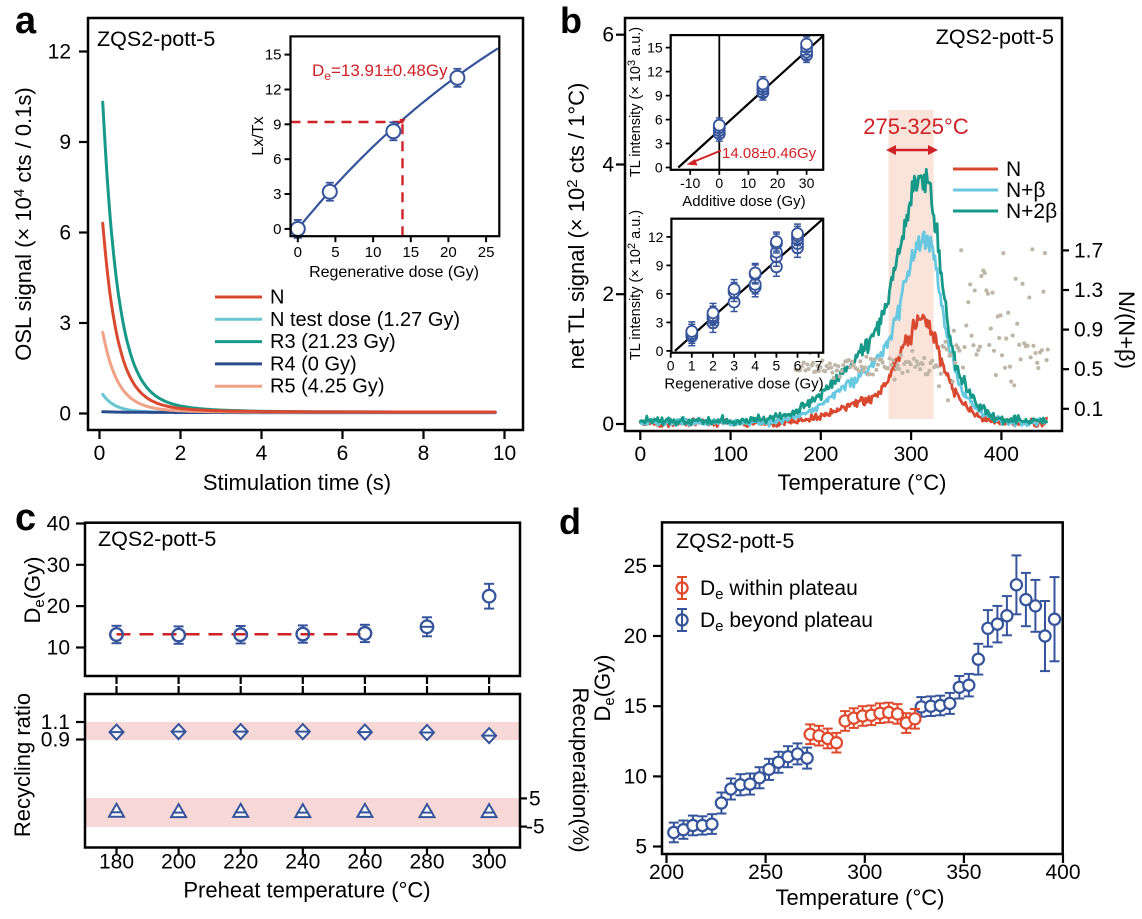 Image resolution: width=1142 pixels, height=919 pixels. I want to click on svg-text: a, so click(26, 21).